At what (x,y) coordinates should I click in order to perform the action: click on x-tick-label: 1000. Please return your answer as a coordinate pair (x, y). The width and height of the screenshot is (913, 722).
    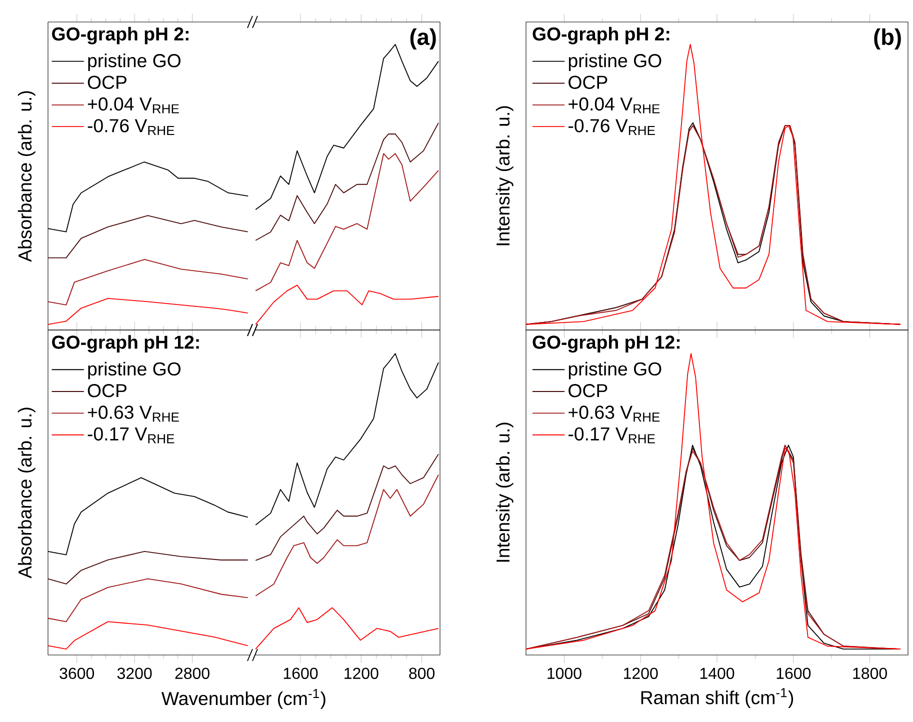
    Looking at the image, I should click on (565, 674).